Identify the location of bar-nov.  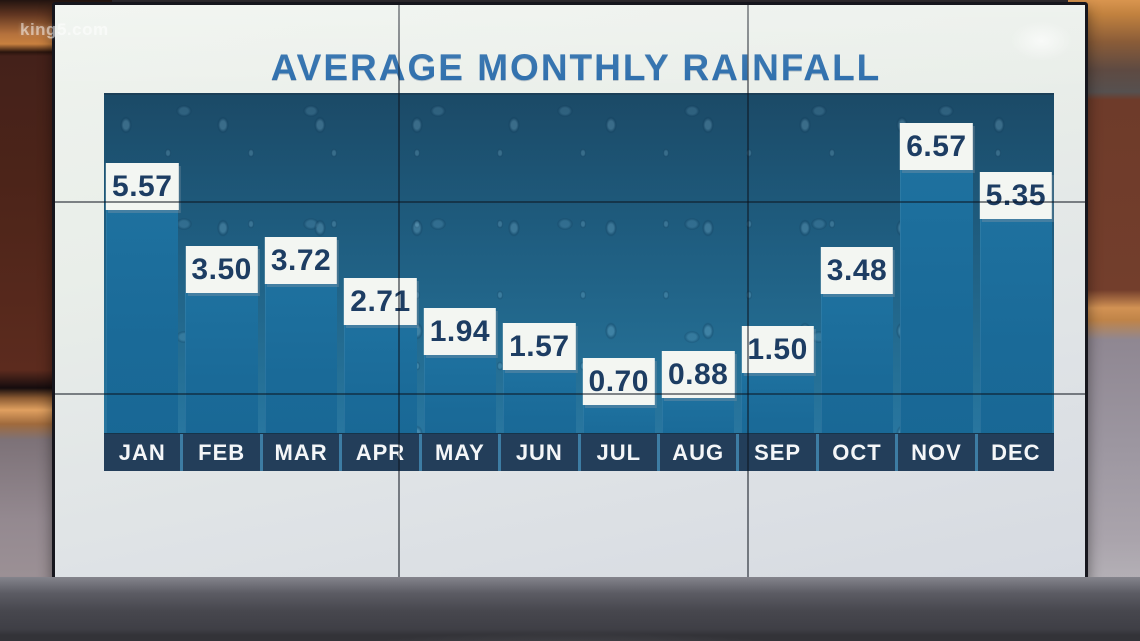
(936, 320).